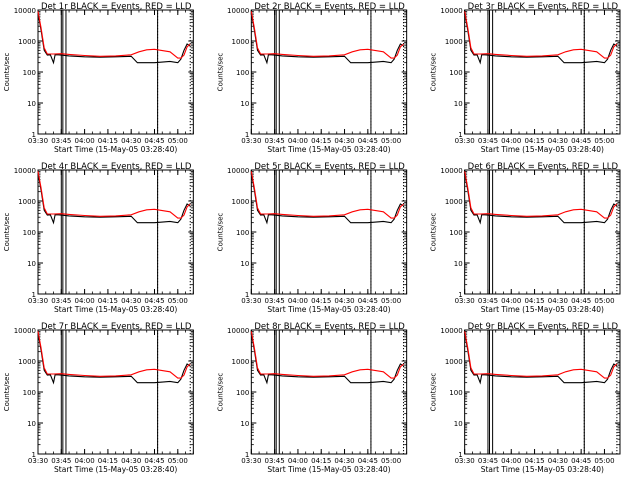  What do you see at coordinates (116, 7) in the screenshot?
I see `panel-title: Det 1r BLACK = Events, RED = LLD` at bounding box center [116, 7].